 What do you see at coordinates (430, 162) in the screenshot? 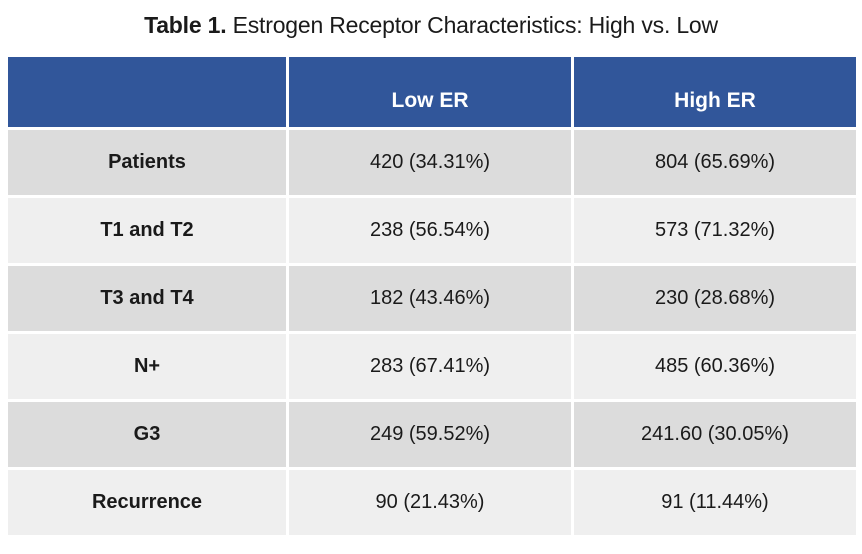
I see `cell-patients-low-er: 420 (34.31%)` at bounding box center [430, 162].